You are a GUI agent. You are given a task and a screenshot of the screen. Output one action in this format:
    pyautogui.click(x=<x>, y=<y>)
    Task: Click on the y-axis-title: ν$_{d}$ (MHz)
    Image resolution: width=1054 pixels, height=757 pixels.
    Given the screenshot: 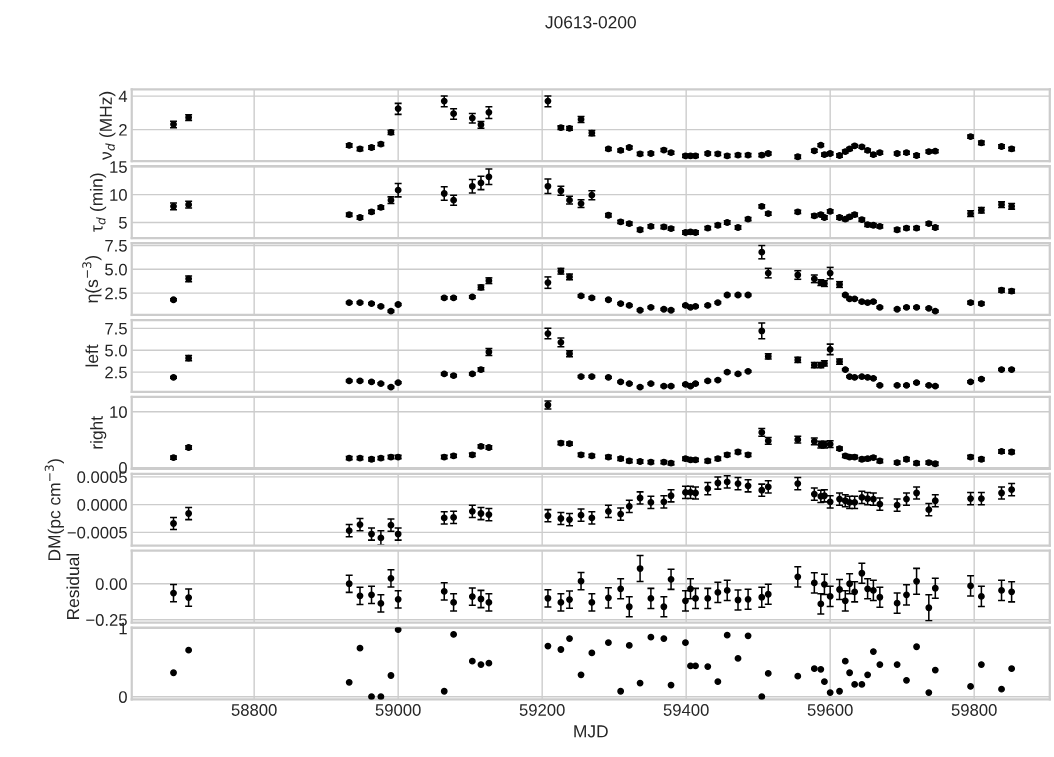 What is the action you would take?
    pyautogui.click(x=107, y=125)
    